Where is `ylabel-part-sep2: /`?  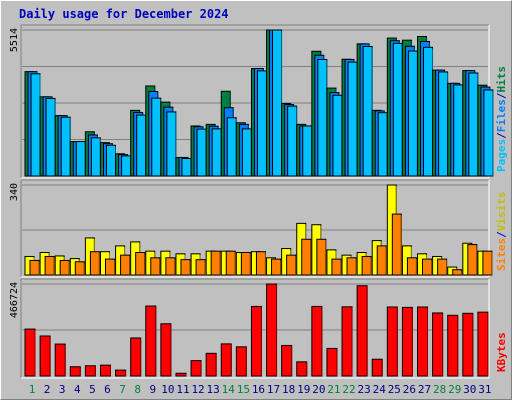 ylabel-part-sep2: / is located at coordinates (501, 95).